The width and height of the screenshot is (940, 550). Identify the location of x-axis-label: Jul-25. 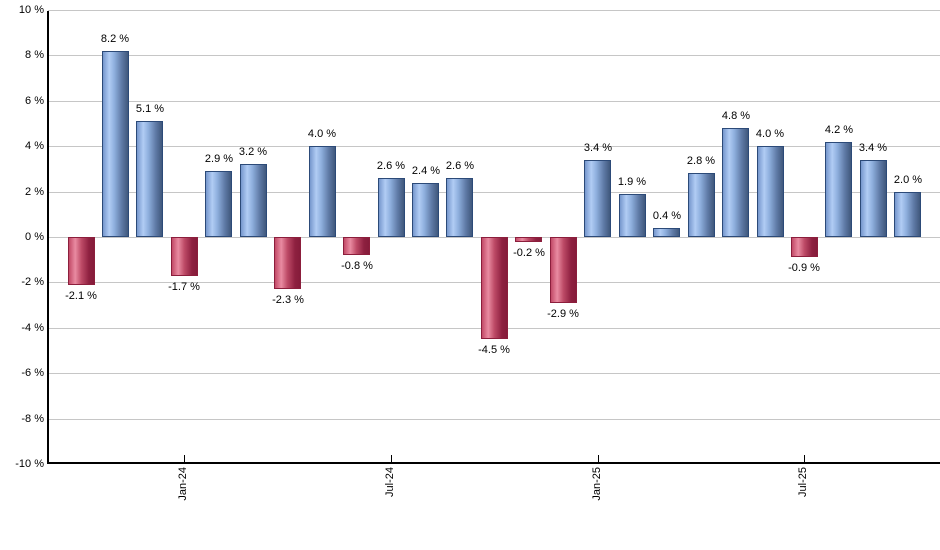
(803, 482).